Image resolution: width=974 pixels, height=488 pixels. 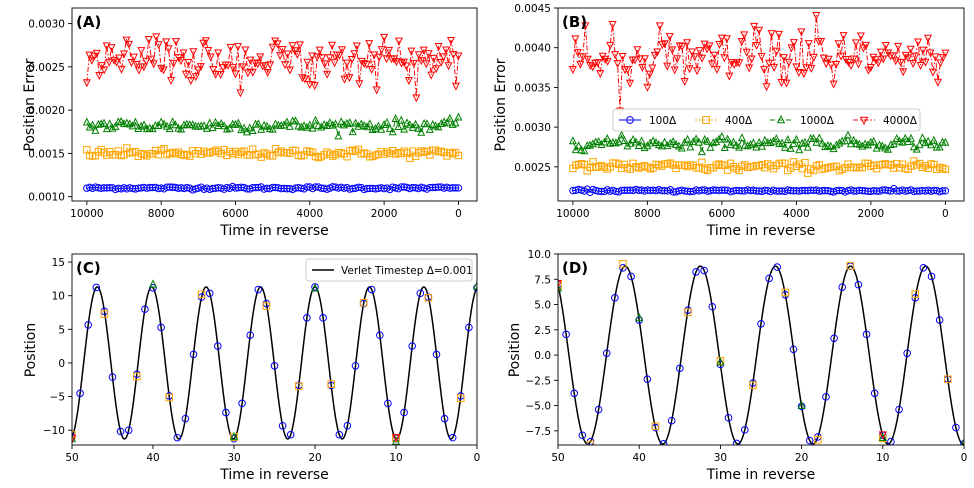 I want to click on y-tick-label: 15, so click(x=58, y=263).